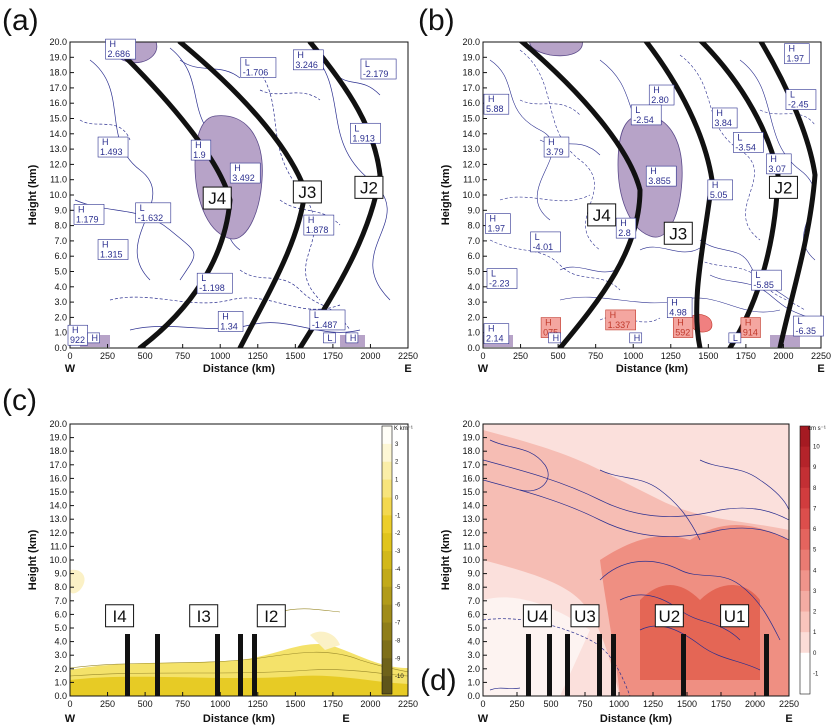  Describe the element at coordinates (633, 356) in the screenshot. I see `x-tick-label: 1000` at that location.